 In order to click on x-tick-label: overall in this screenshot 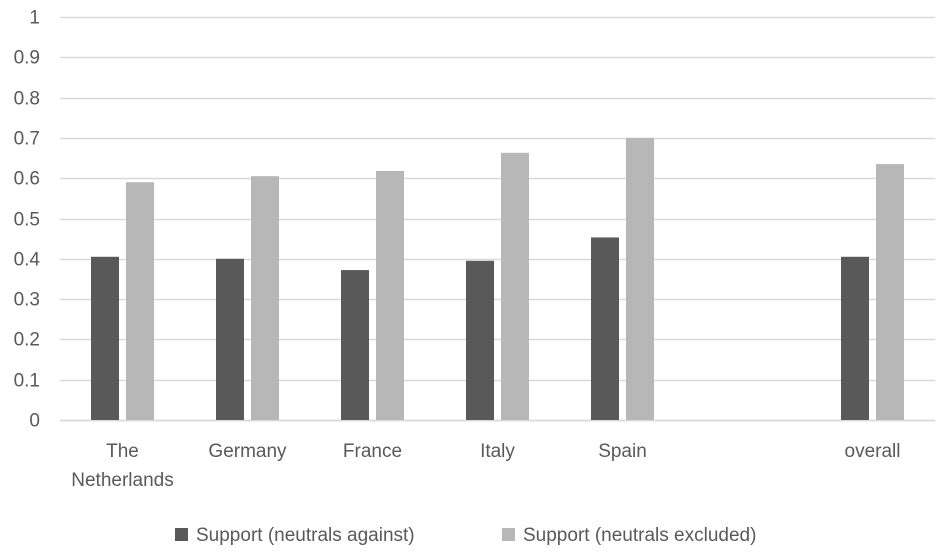, I will do `click(873, 451)`.